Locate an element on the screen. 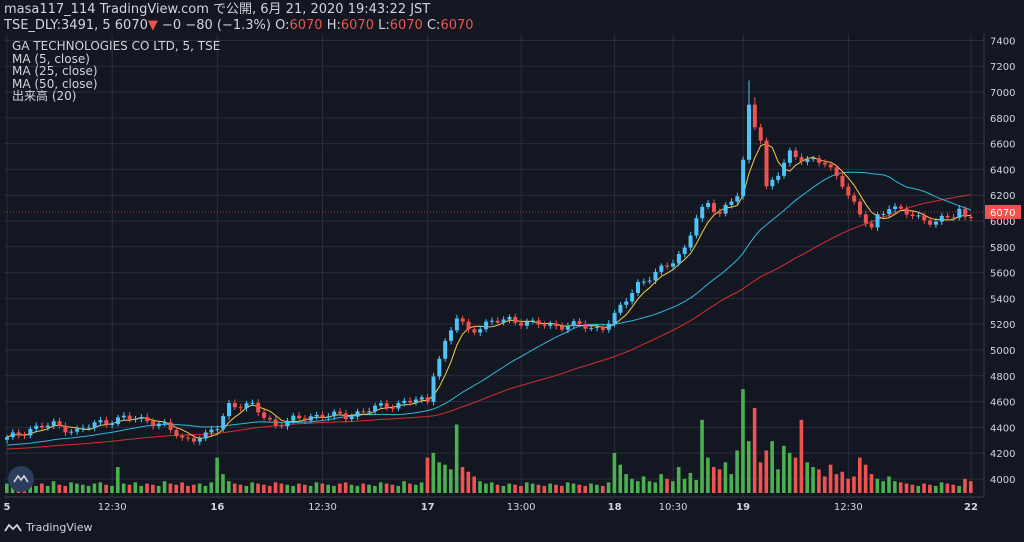 This screenshot has height=542, width=1024. scroll-to-realtime-button is located at coordinates (21, 479).